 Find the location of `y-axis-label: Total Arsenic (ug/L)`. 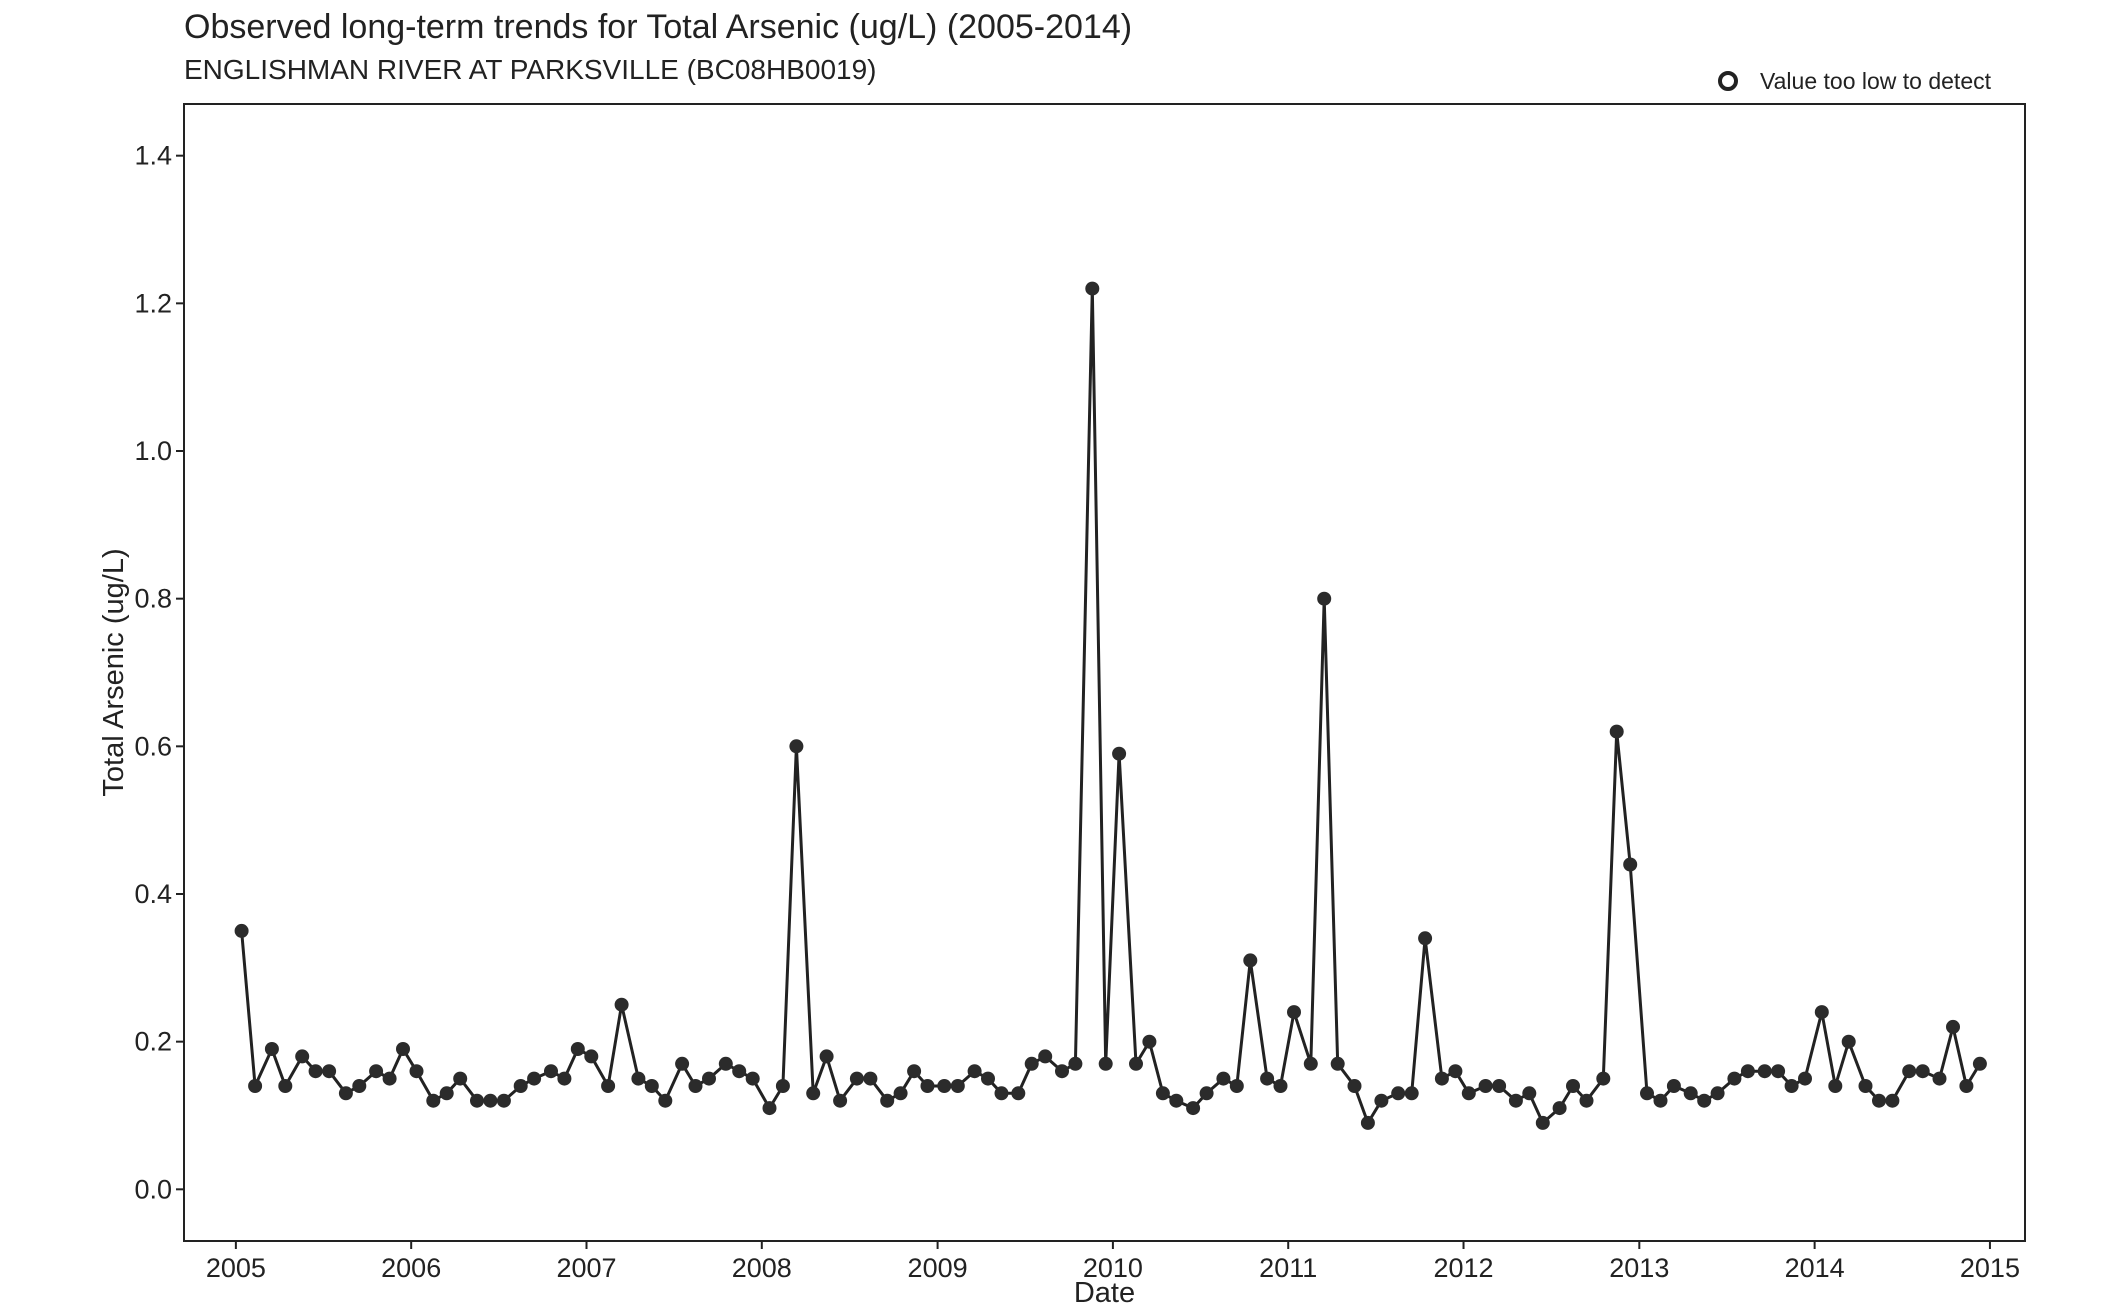

y-axis-label: Total Arsenic (ug/L) is located at coordinates (114, 672).